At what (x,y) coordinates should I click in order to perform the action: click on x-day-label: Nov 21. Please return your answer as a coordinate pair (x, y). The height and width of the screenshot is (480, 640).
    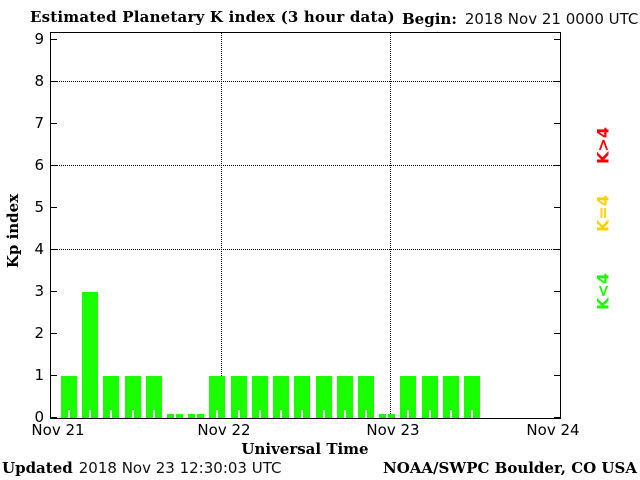
    Looking at the image, I should click on (58, 430).